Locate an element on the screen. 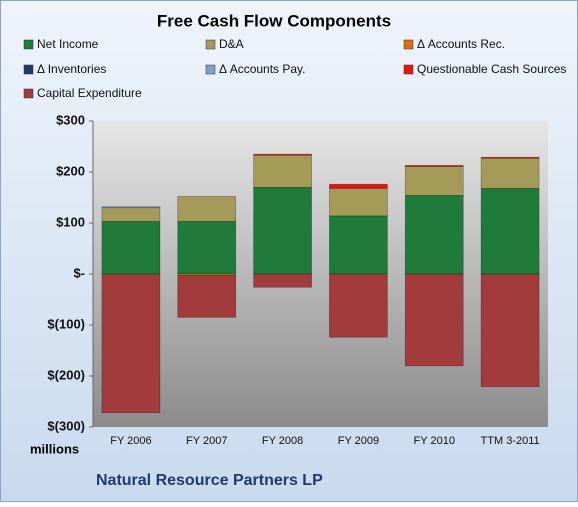 Image resolution: width=578 pixels, height=507 pixels. chart-title: Free Cash Flow Components is located at coordinates (274, 20).